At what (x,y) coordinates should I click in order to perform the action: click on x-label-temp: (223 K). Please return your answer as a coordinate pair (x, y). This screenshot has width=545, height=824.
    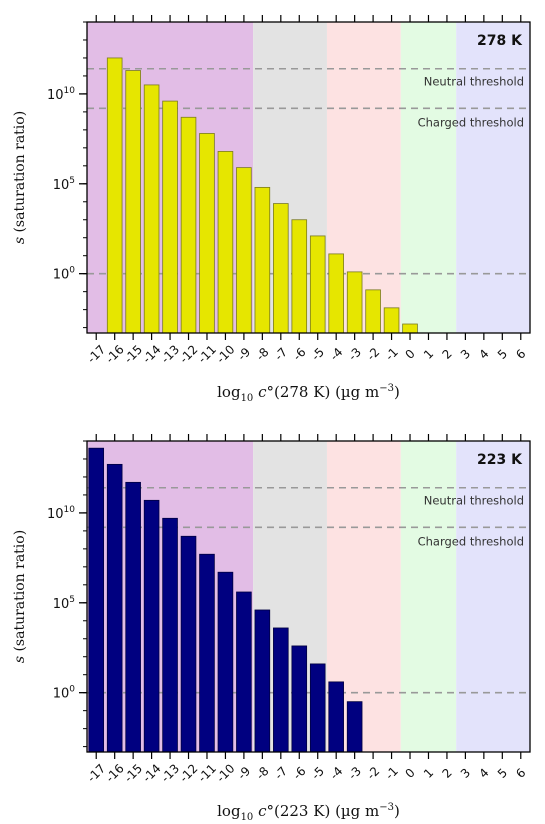
    Looking at the image, I should click on (304, 811).